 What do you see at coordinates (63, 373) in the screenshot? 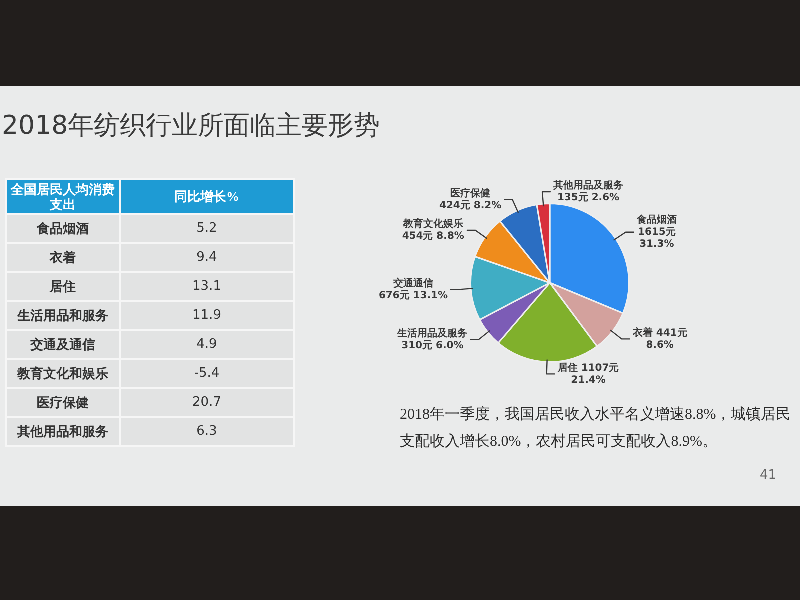
I see `category-label: 教育文化和娱乐` at bounding box center [63, 373].